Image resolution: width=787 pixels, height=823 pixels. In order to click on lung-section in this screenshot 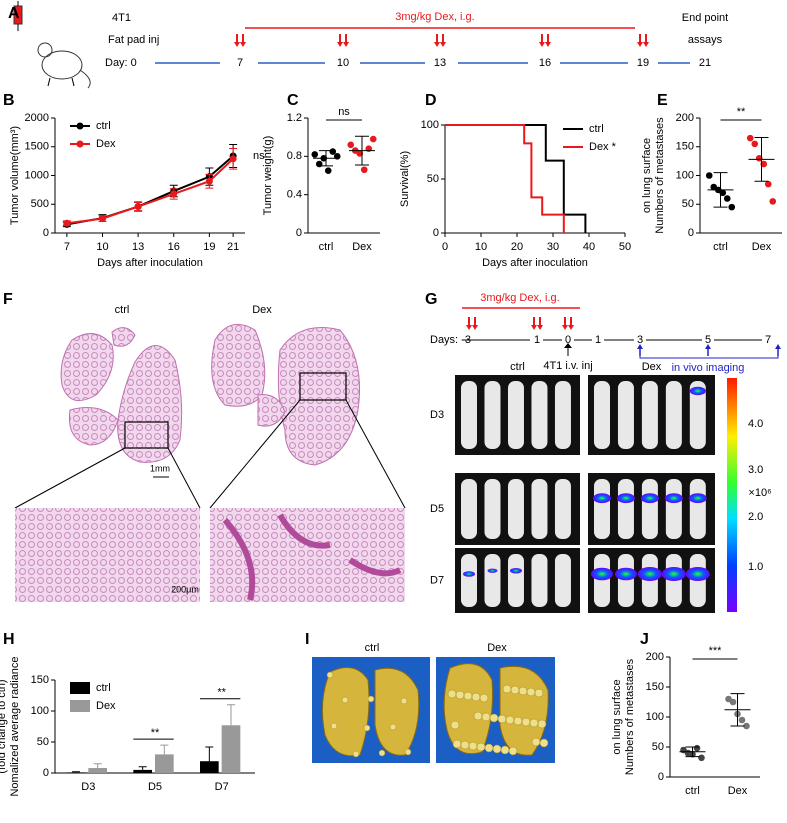, I will do `click(286, 394)`.